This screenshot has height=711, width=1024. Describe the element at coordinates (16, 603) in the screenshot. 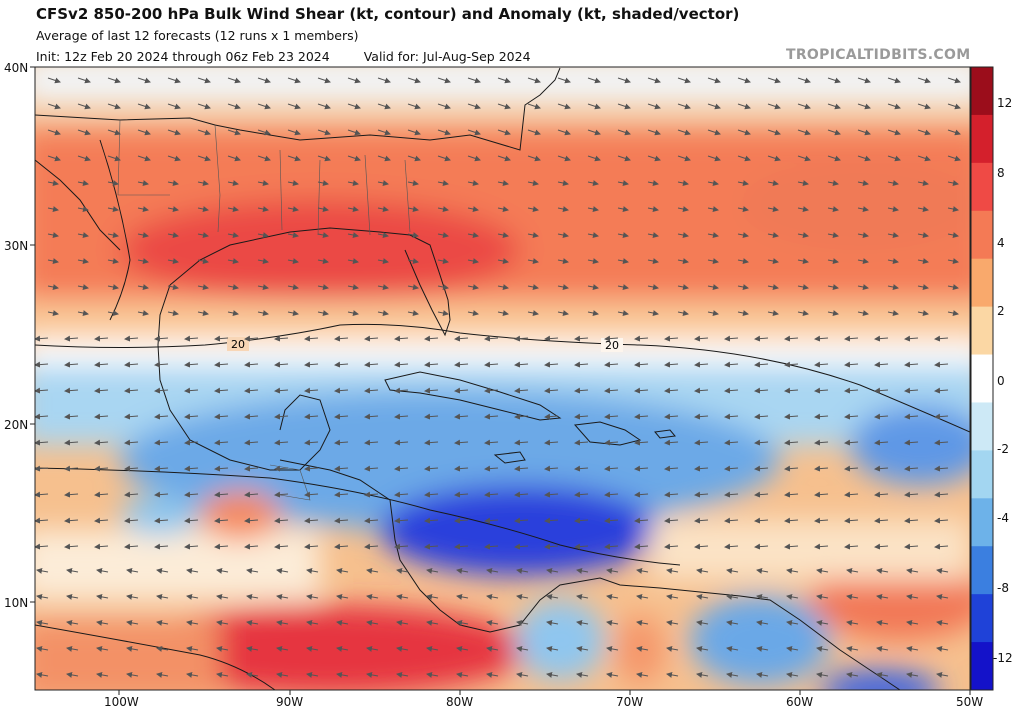

I see `lat-label-10n: 10N` at that location.